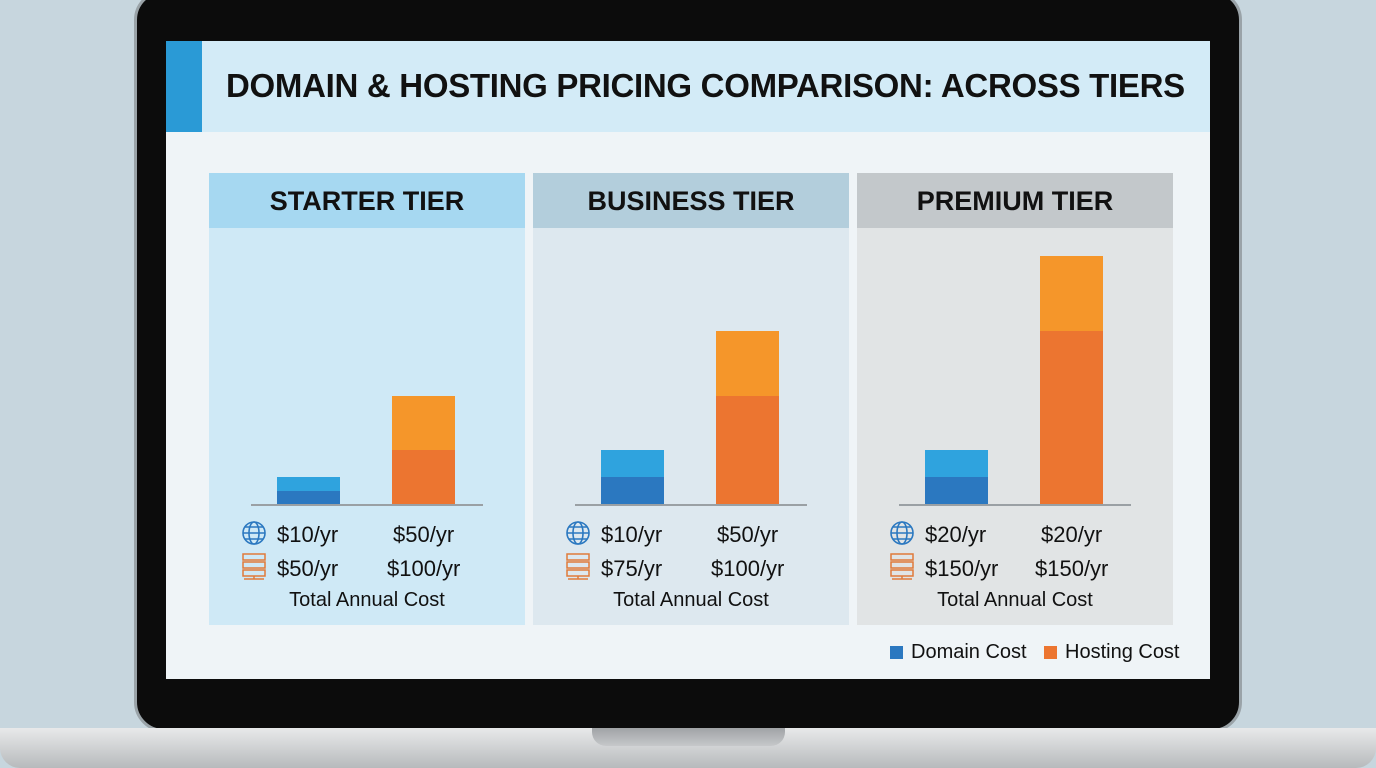  What do you see at coordinates (184, 86) in the screenshot?
I see `title-accent` at bounding box center [184, 86].